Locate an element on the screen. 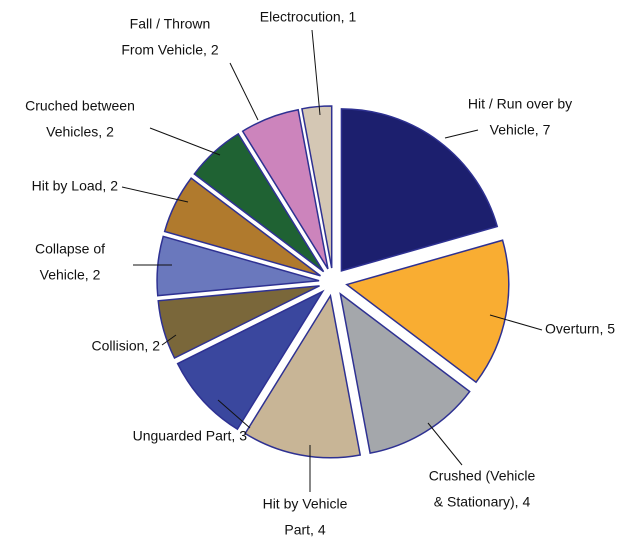 The width and height of the screenshot is (632, 545). slice-label: Electrocution, 1 is located at coordinates (308, 17).